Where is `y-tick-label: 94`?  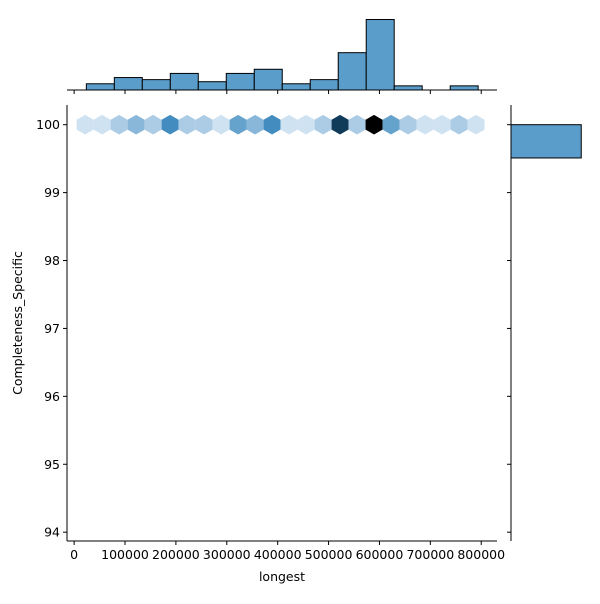
y-tick-label: 94 is located at coordinates (52, 532).